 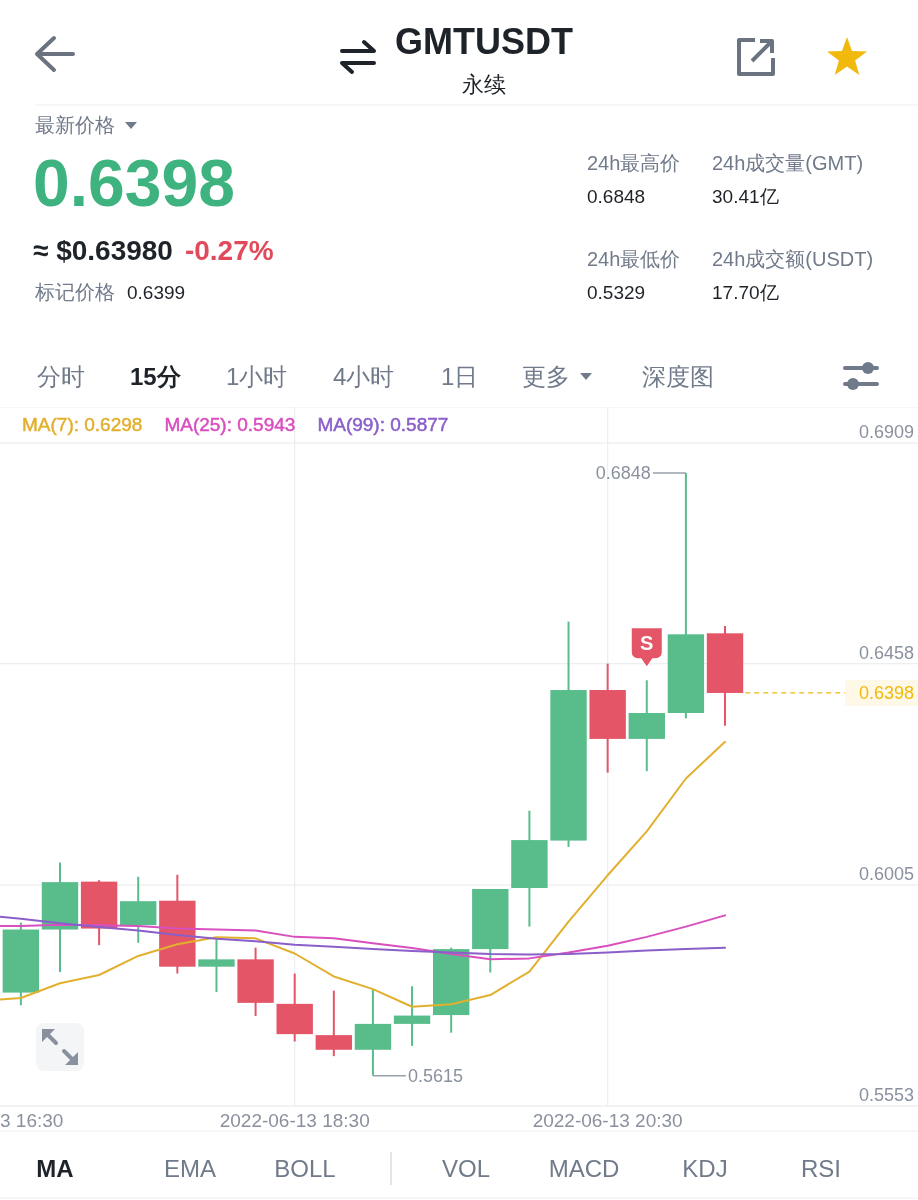 What do you see at coordinates (886, 692) in the screenshot?
I see `ref-line-label: 0.6398` at bounding box center [886, 692].